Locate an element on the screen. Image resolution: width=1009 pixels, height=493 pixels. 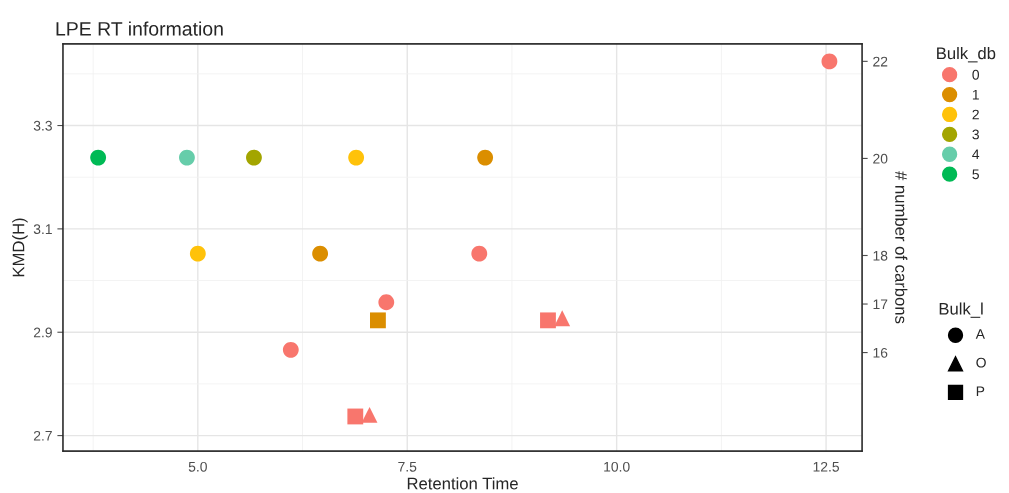
x-tick-label: 7.5 is located at coordinates (407, 467).